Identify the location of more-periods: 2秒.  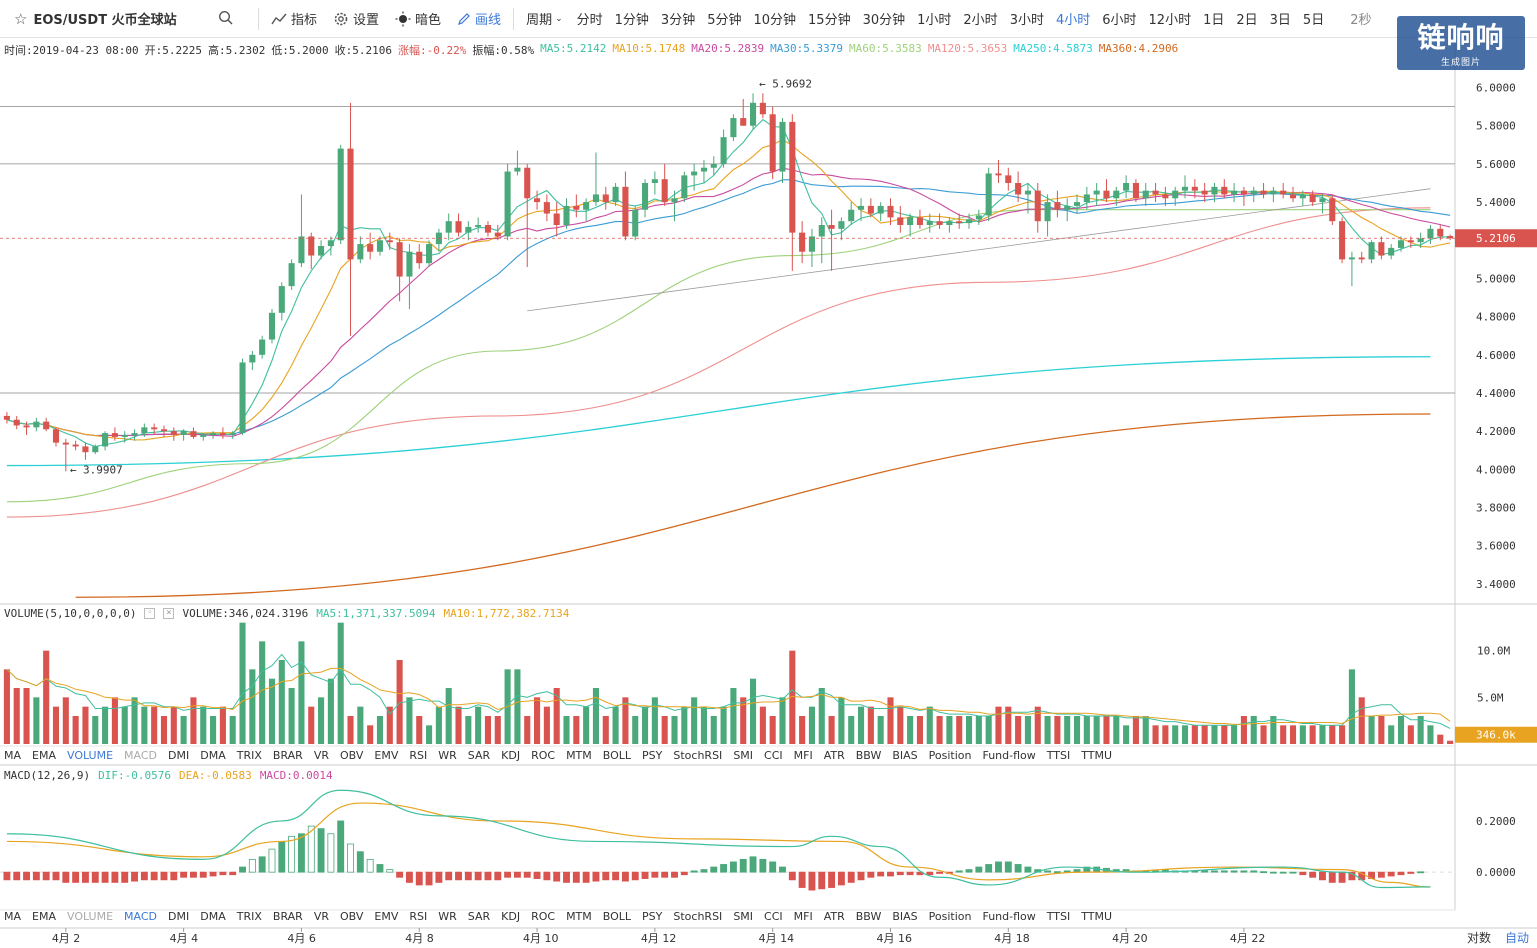
(1361, 20).